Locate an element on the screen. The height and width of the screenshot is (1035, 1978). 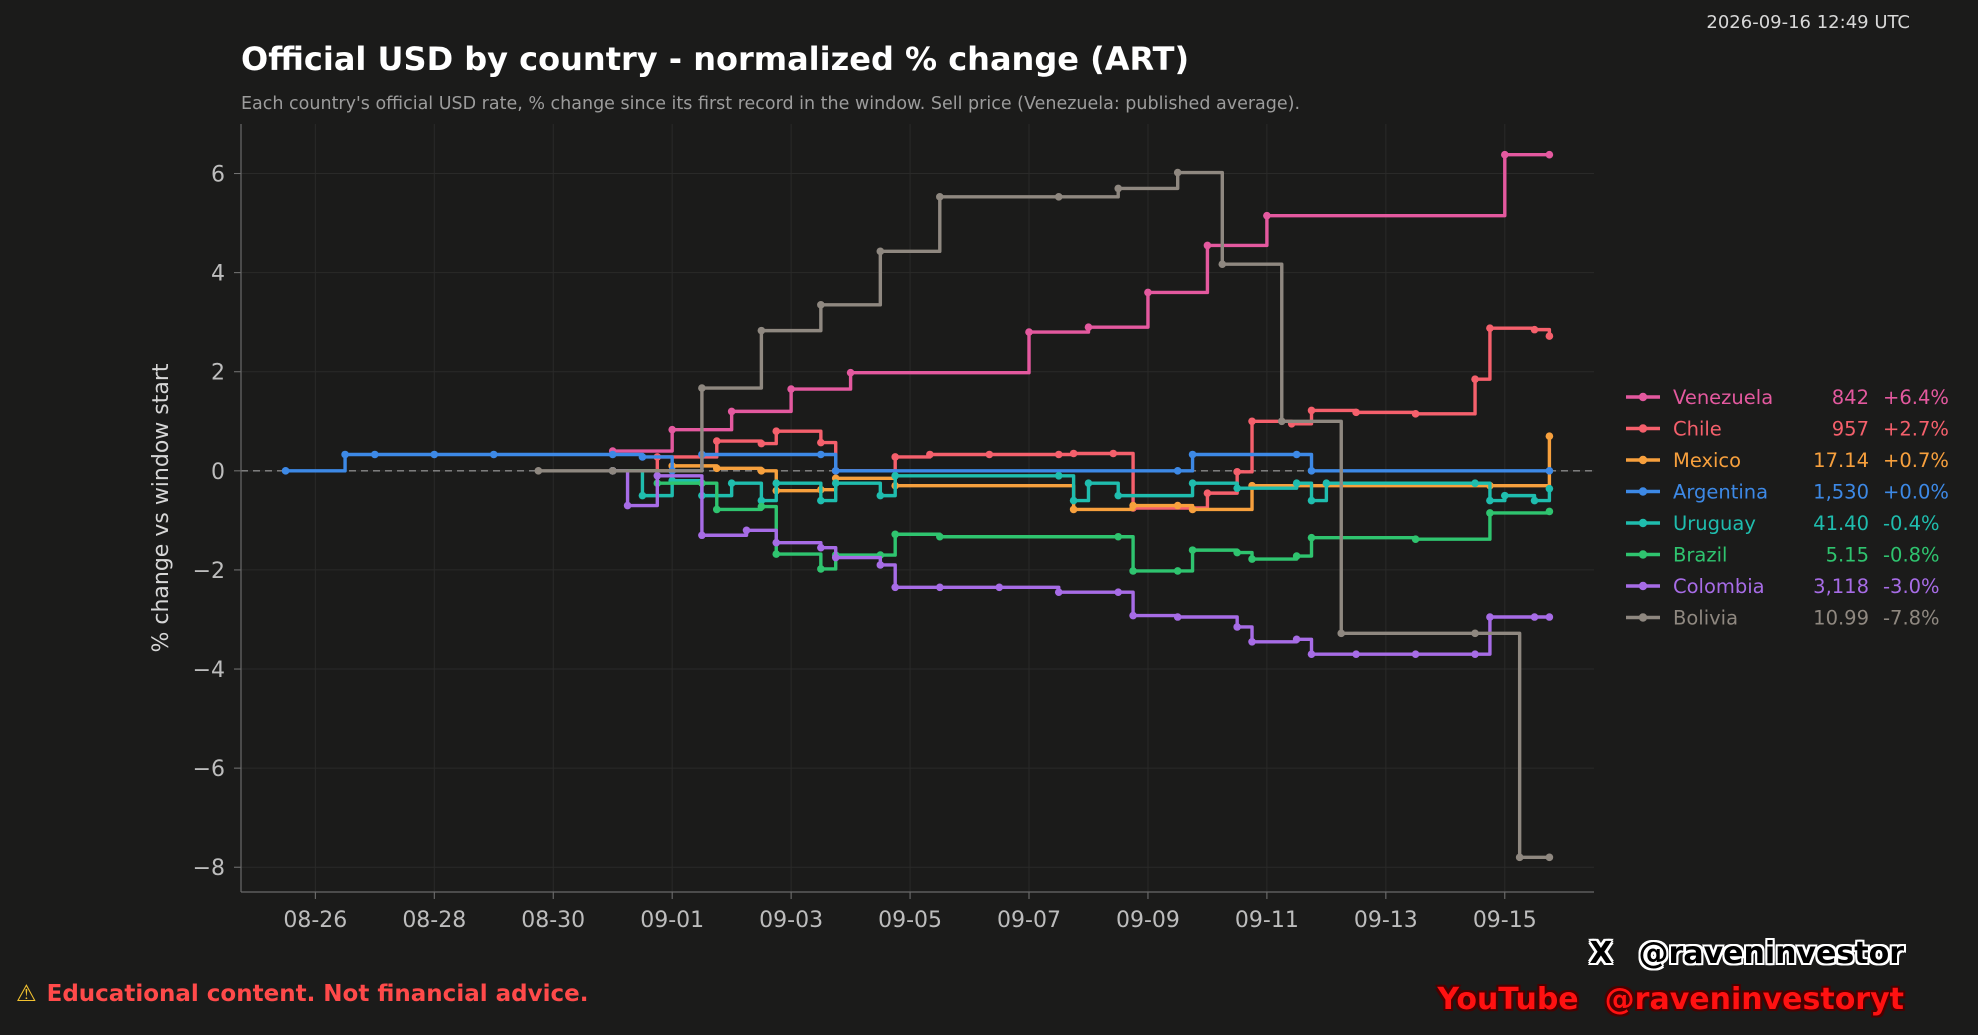
x-tick-label: 08-28 is located at coordinates (434, 920).